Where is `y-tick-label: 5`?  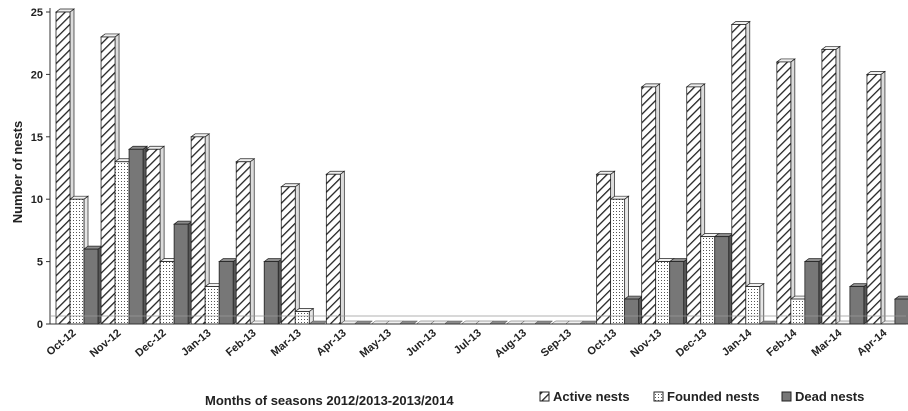
y-tick-label: 5 is located at coordinates (40, 263).